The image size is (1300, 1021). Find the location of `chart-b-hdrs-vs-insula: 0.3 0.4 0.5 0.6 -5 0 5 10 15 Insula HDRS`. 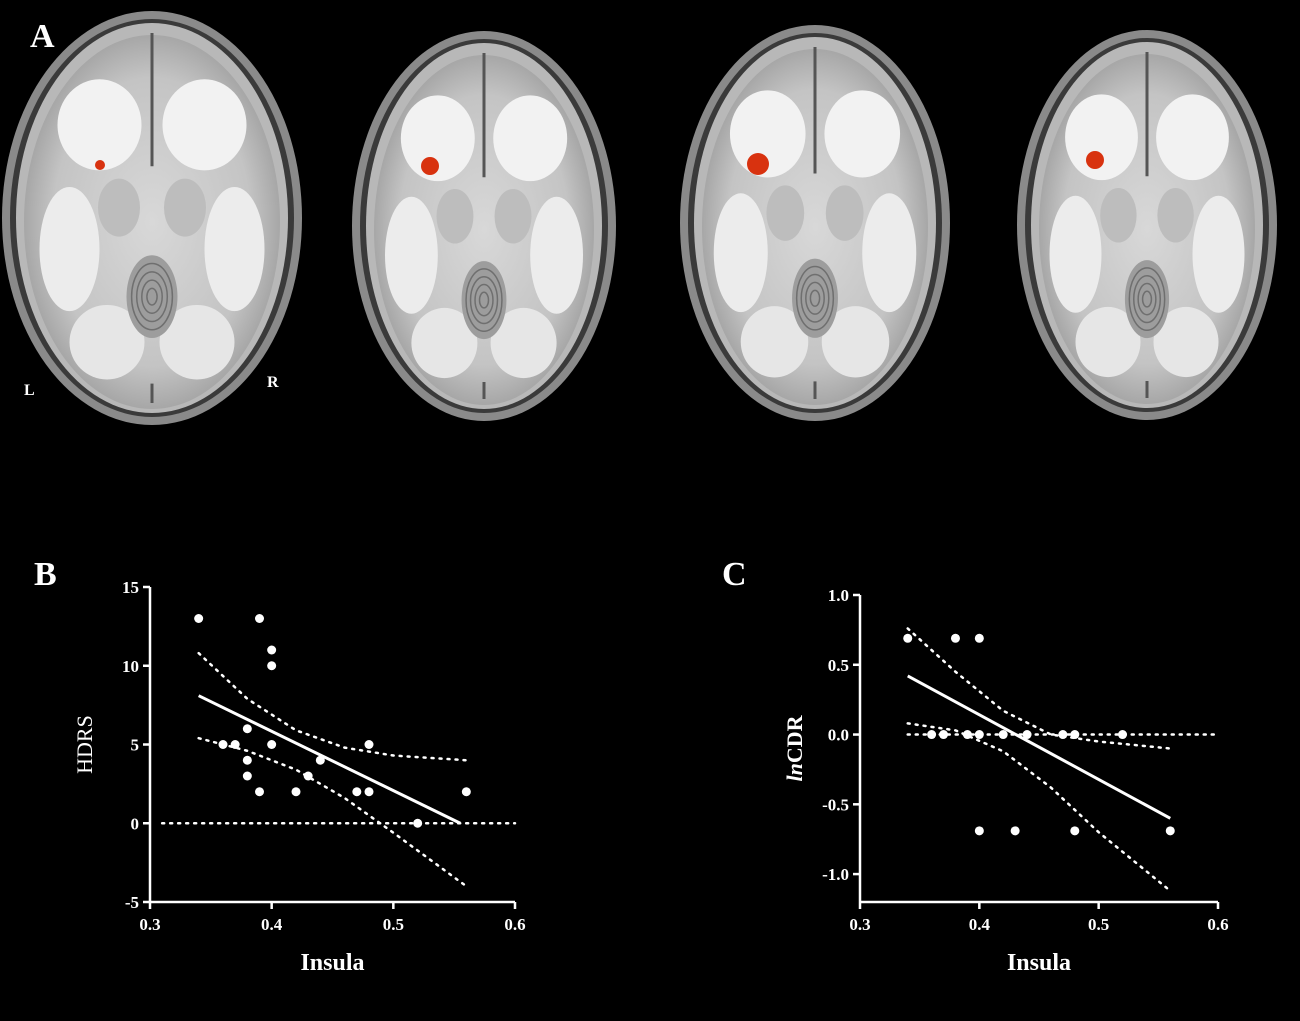

chart-b-hdrs-vs-insula: 0.3 0.4 0.5 0.6 -5 0 5 10 15 Insula HDRS is located at coordinates (299, 777).